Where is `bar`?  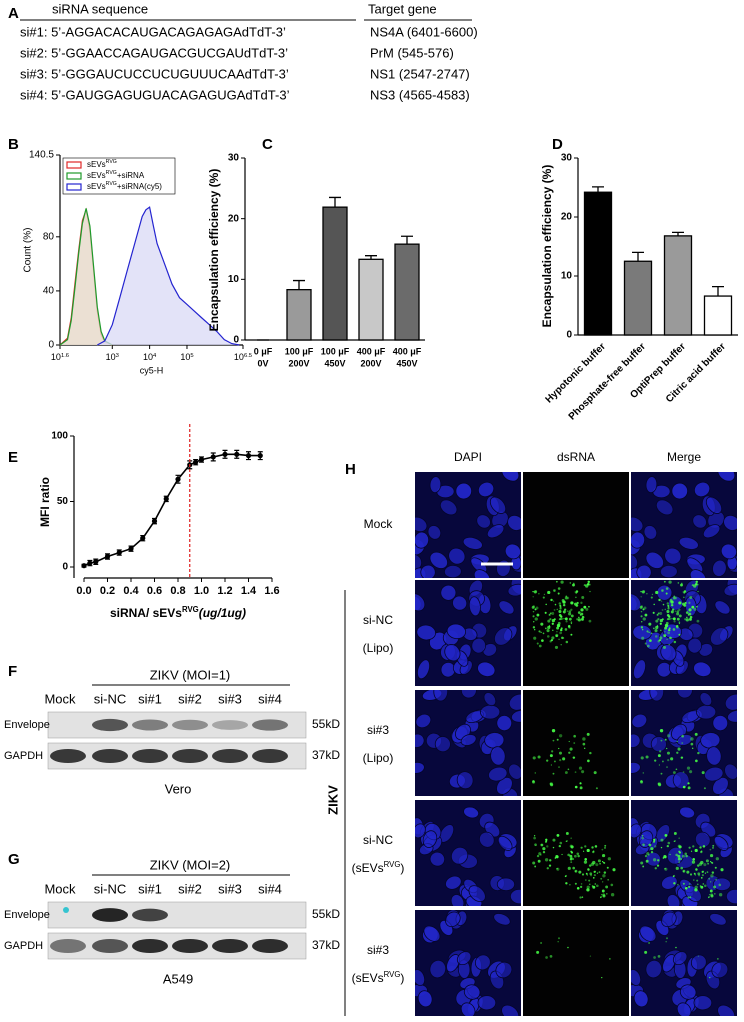
bar is located at coordinates (407, 292).